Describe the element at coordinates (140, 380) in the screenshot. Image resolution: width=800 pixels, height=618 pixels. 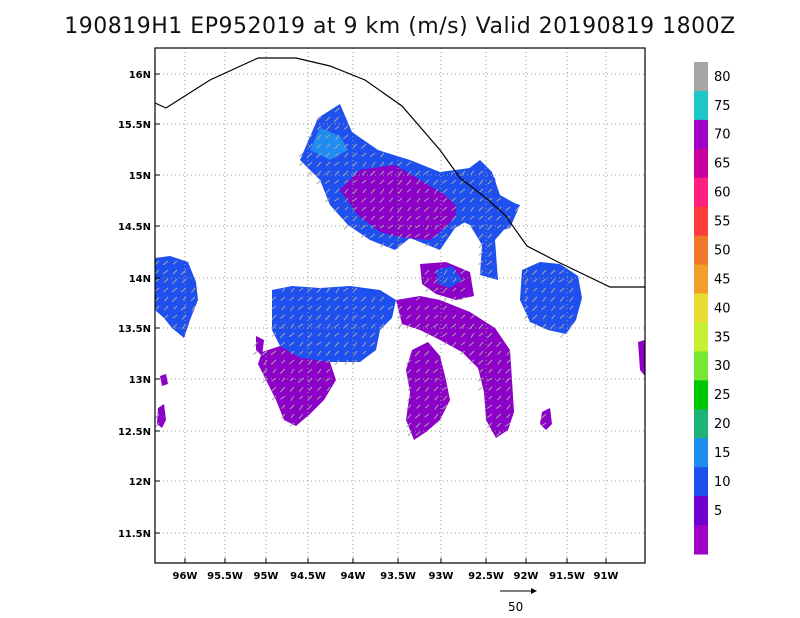
I see `y-tick-label: 13N` at that location.